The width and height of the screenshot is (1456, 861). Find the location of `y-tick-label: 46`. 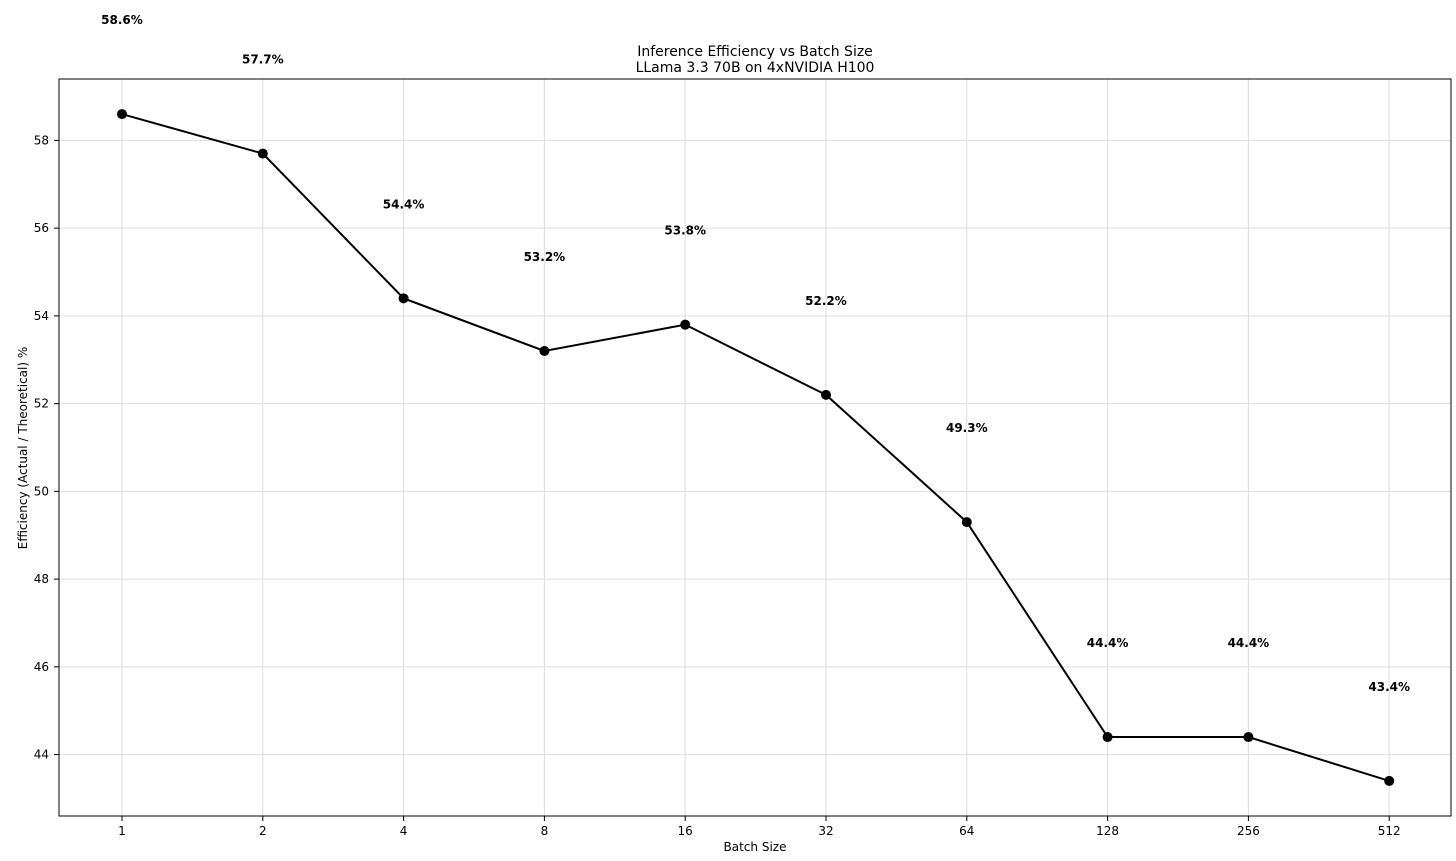

y-tick-label: 46 is located at coordinates (41, 667).